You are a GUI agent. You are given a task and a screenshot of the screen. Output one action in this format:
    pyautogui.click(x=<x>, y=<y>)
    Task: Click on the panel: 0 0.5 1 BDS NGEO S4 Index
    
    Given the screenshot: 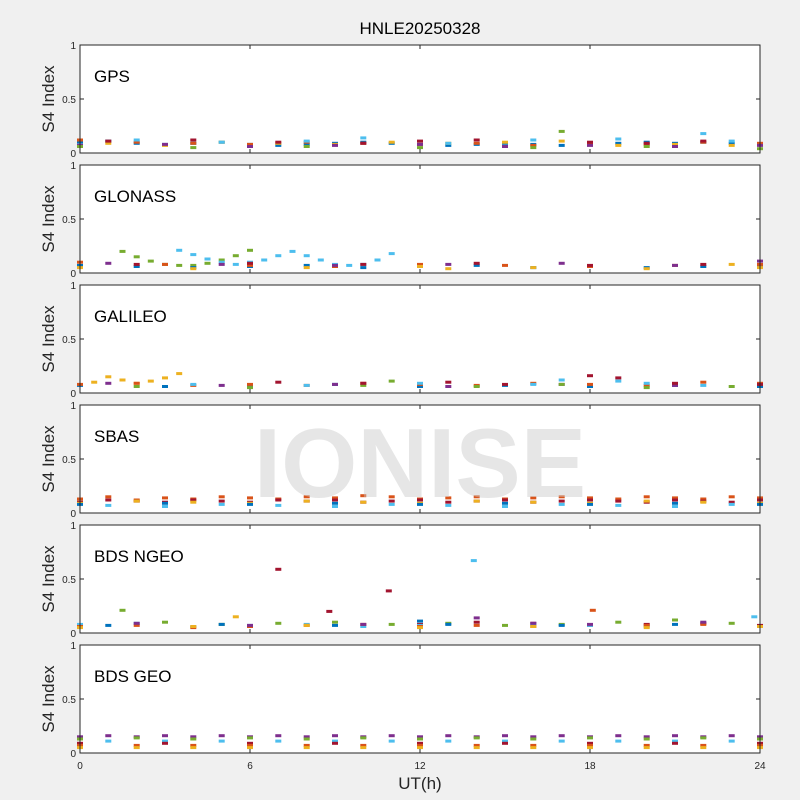 What is the action you would take?
    pyautogui.click(x=401, y=580)
    